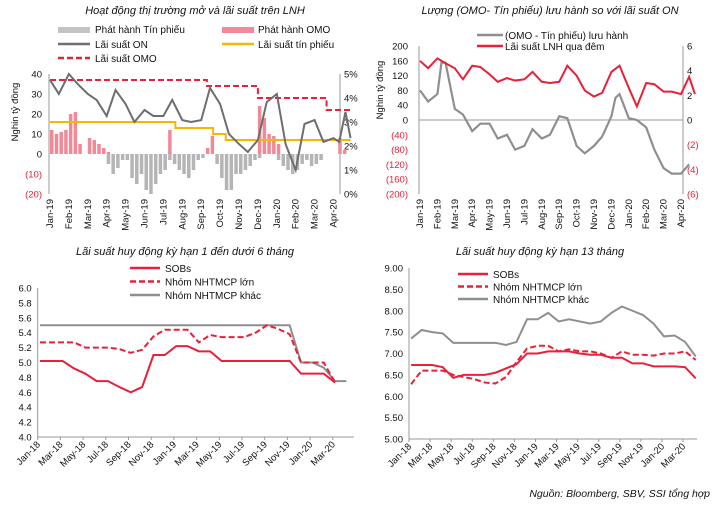 The width and height of the screenshot is (720, 507). Describe the element at coordinates (24, 393) in the screenshot. I see `y-tick-label: 4.6` at that location.